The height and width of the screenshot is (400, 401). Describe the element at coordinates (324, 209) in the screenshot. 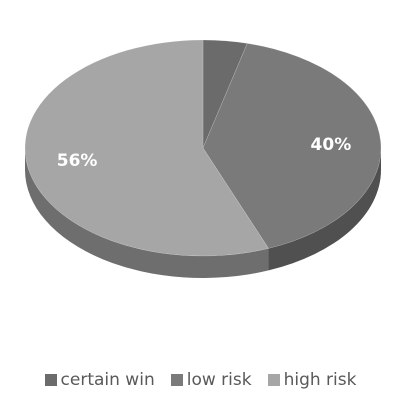

I see `pie-side-low-risk` at that location.